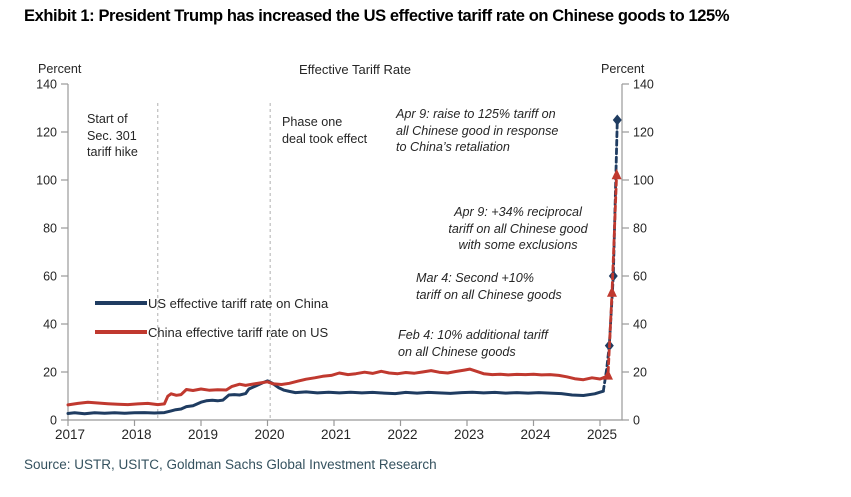 This screenshot has width=851, height=497. What do you see at coordinates (269, 434) in the screenshot?
I see `x-tick-label: 2020` at bounding box center [269, 434].